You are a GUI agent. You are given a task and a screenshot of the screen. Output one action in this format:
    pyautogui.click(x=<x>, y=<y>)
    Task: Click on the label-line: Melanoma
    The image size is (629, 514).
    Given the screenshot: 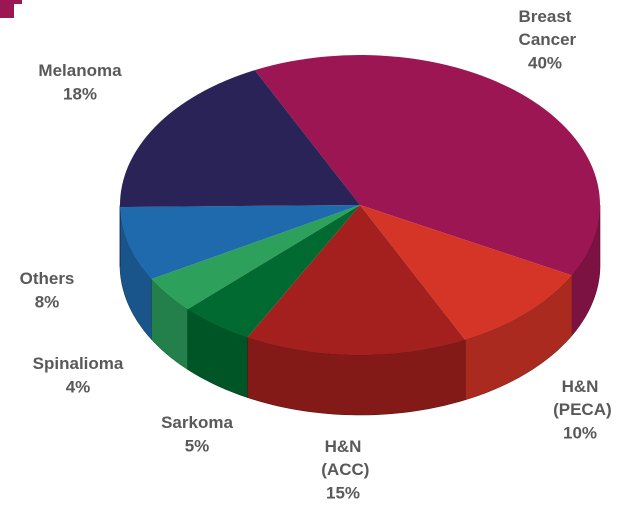 What is the action you would take?
    pyautogui.click(x=80, y=70)
    